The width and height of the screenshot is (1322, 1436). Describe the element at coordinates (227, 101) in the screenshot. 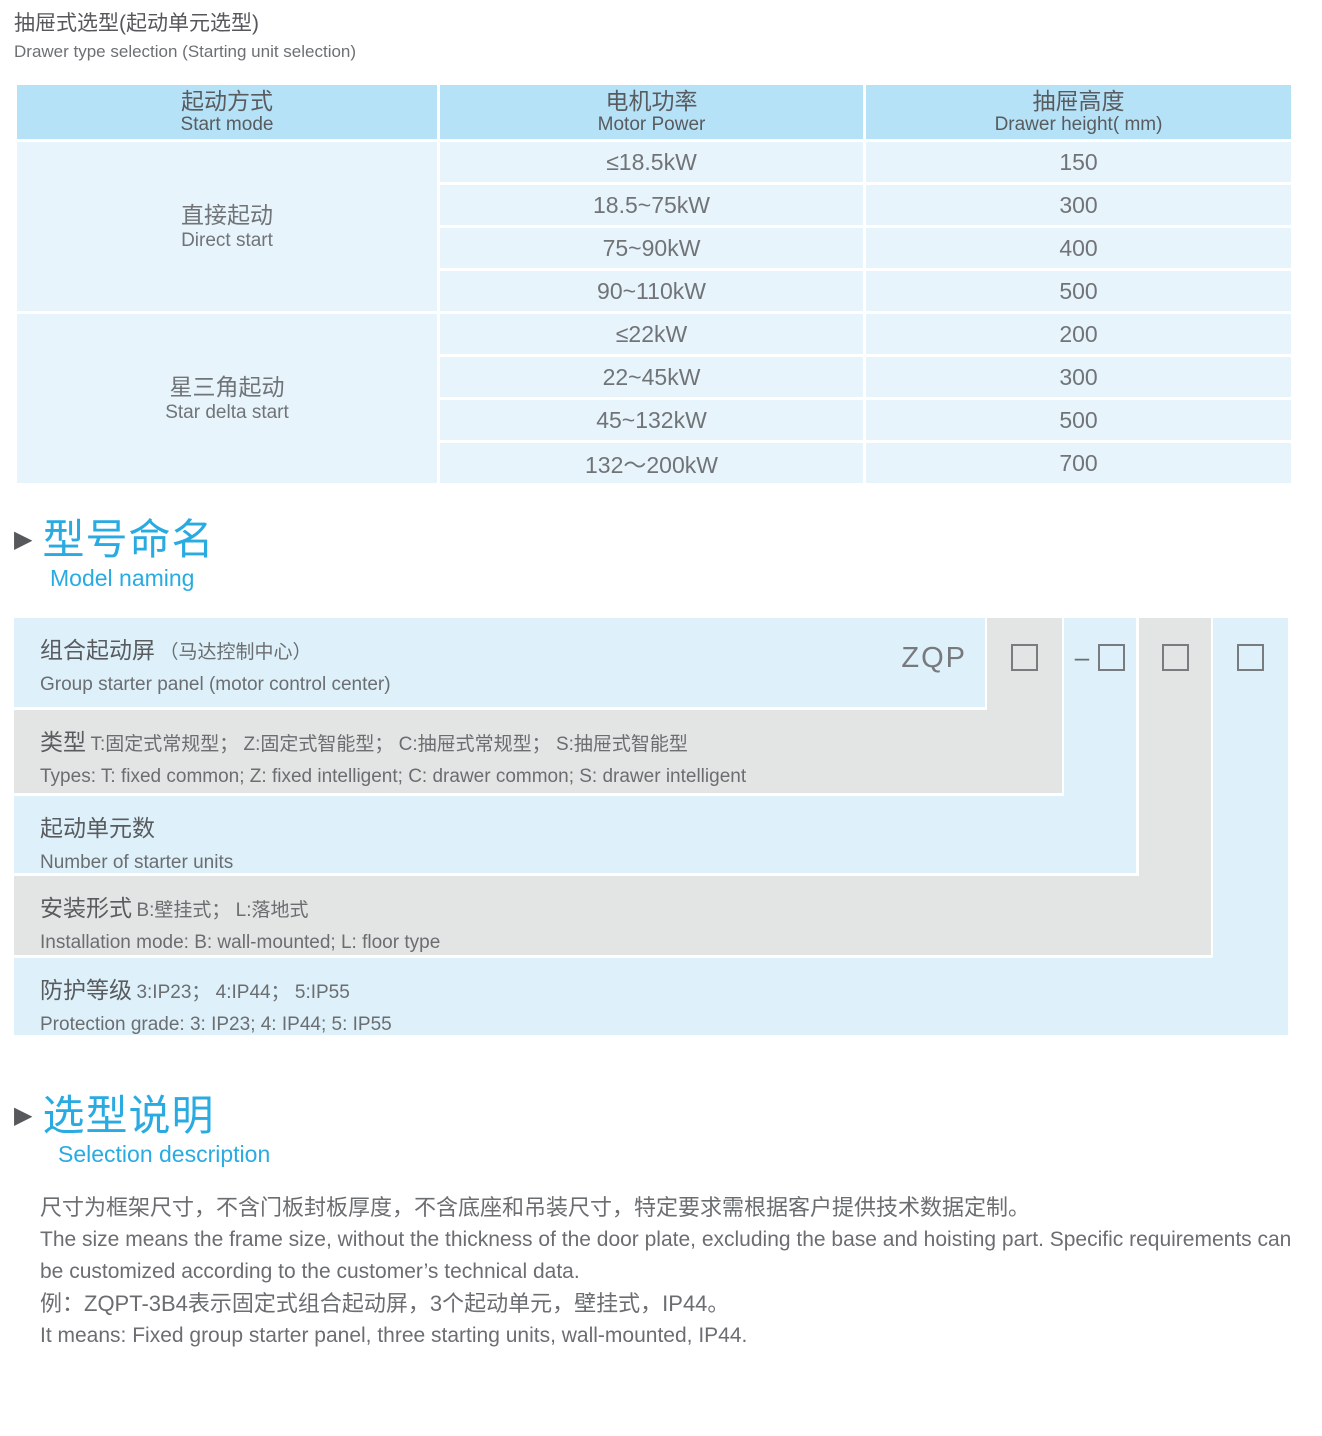

I see `header-start-mode-zh: 起动方式` at that location.